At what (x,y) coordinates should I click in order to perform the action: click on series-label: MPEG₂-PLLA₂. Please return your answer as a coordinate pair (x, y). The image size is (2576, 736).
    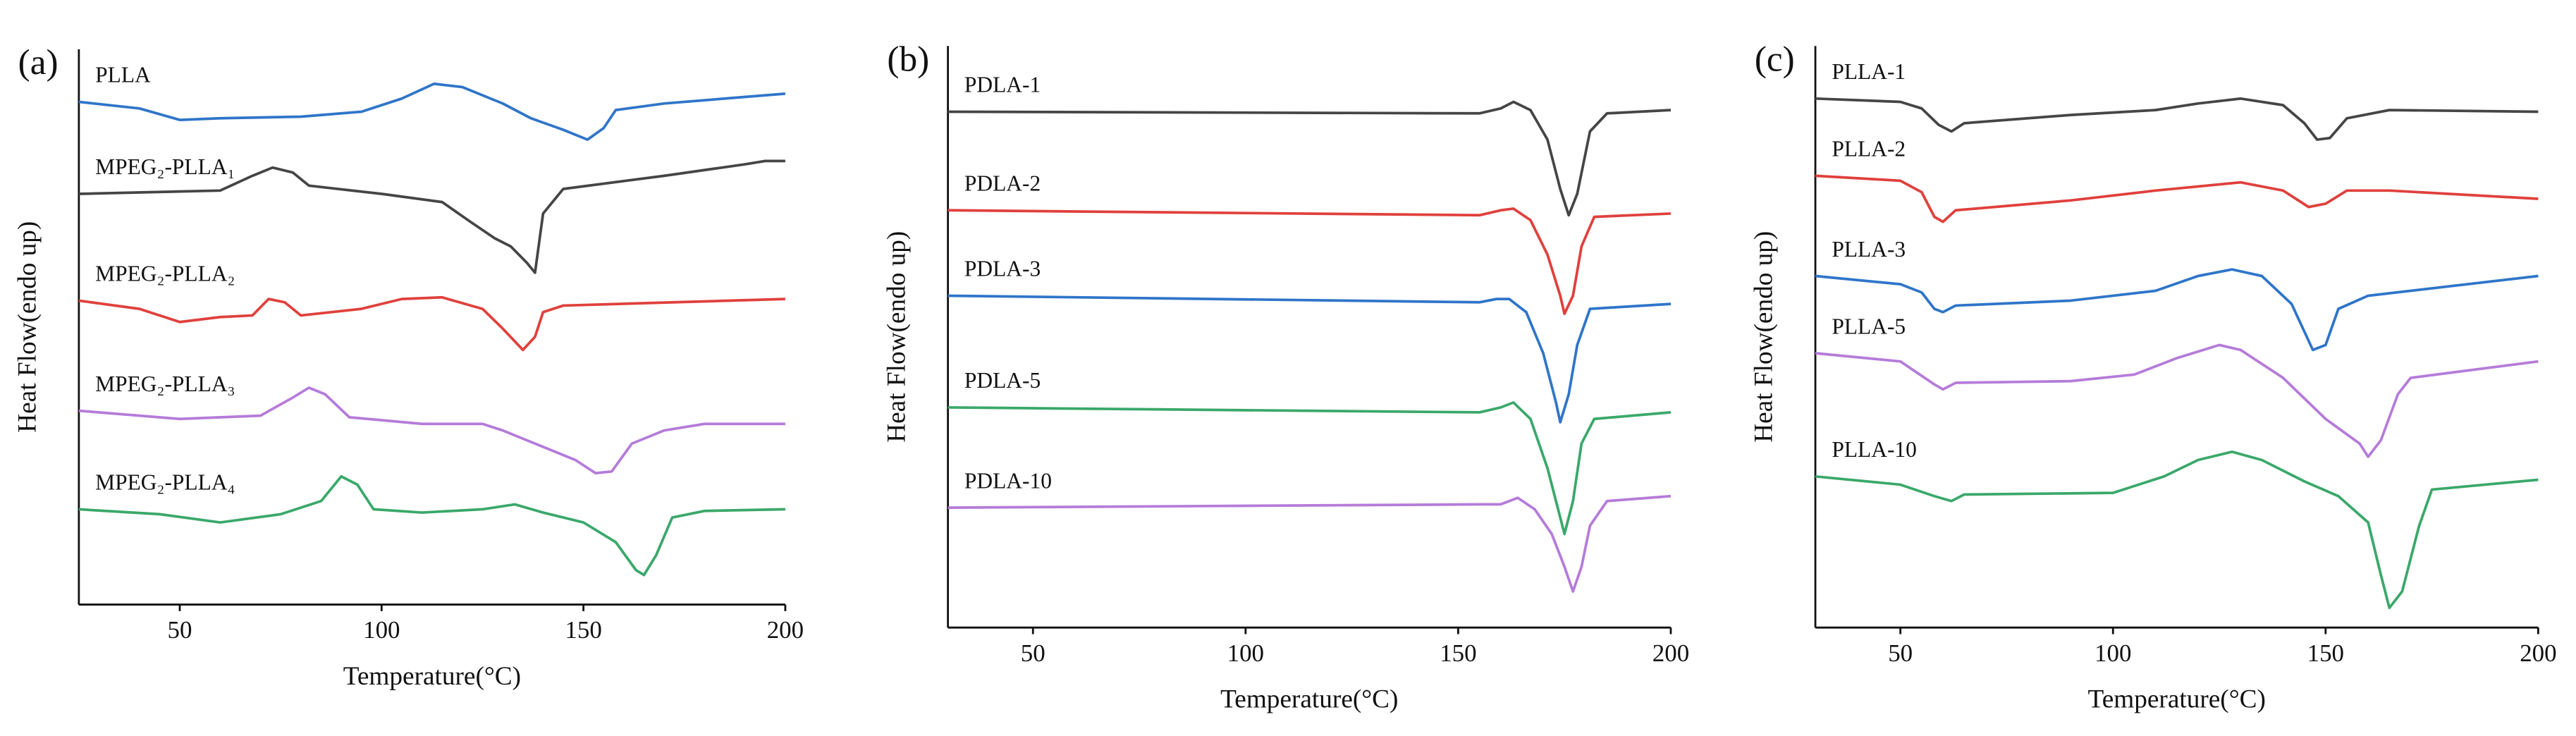
    Looking at the image, I should click on (165, 274).